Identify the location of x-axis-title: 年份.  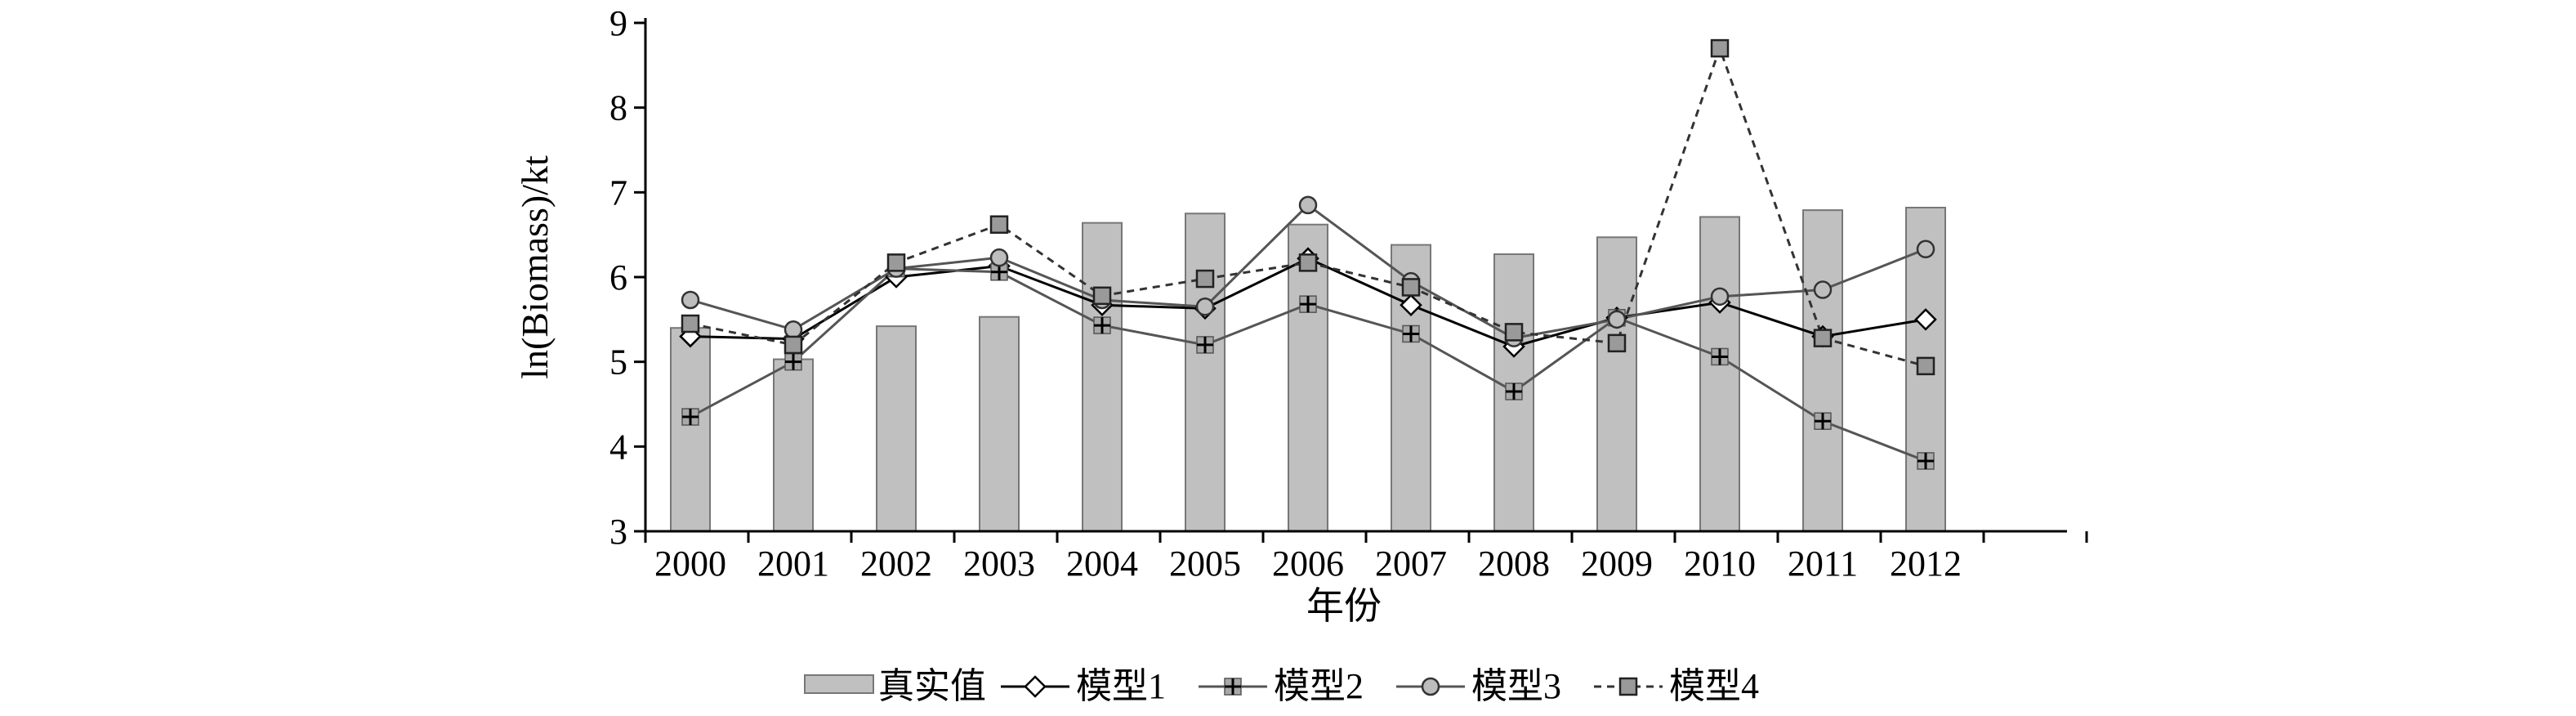
(1344, 606).